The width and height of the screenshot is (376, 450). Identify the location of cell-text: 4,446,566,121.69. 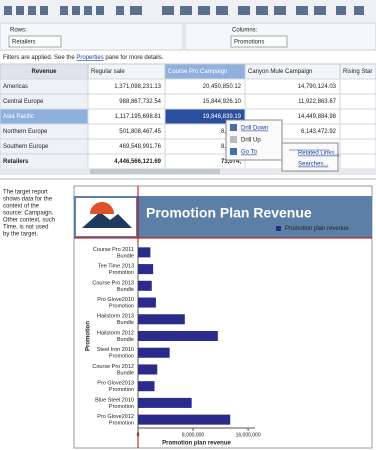
(137, 162).